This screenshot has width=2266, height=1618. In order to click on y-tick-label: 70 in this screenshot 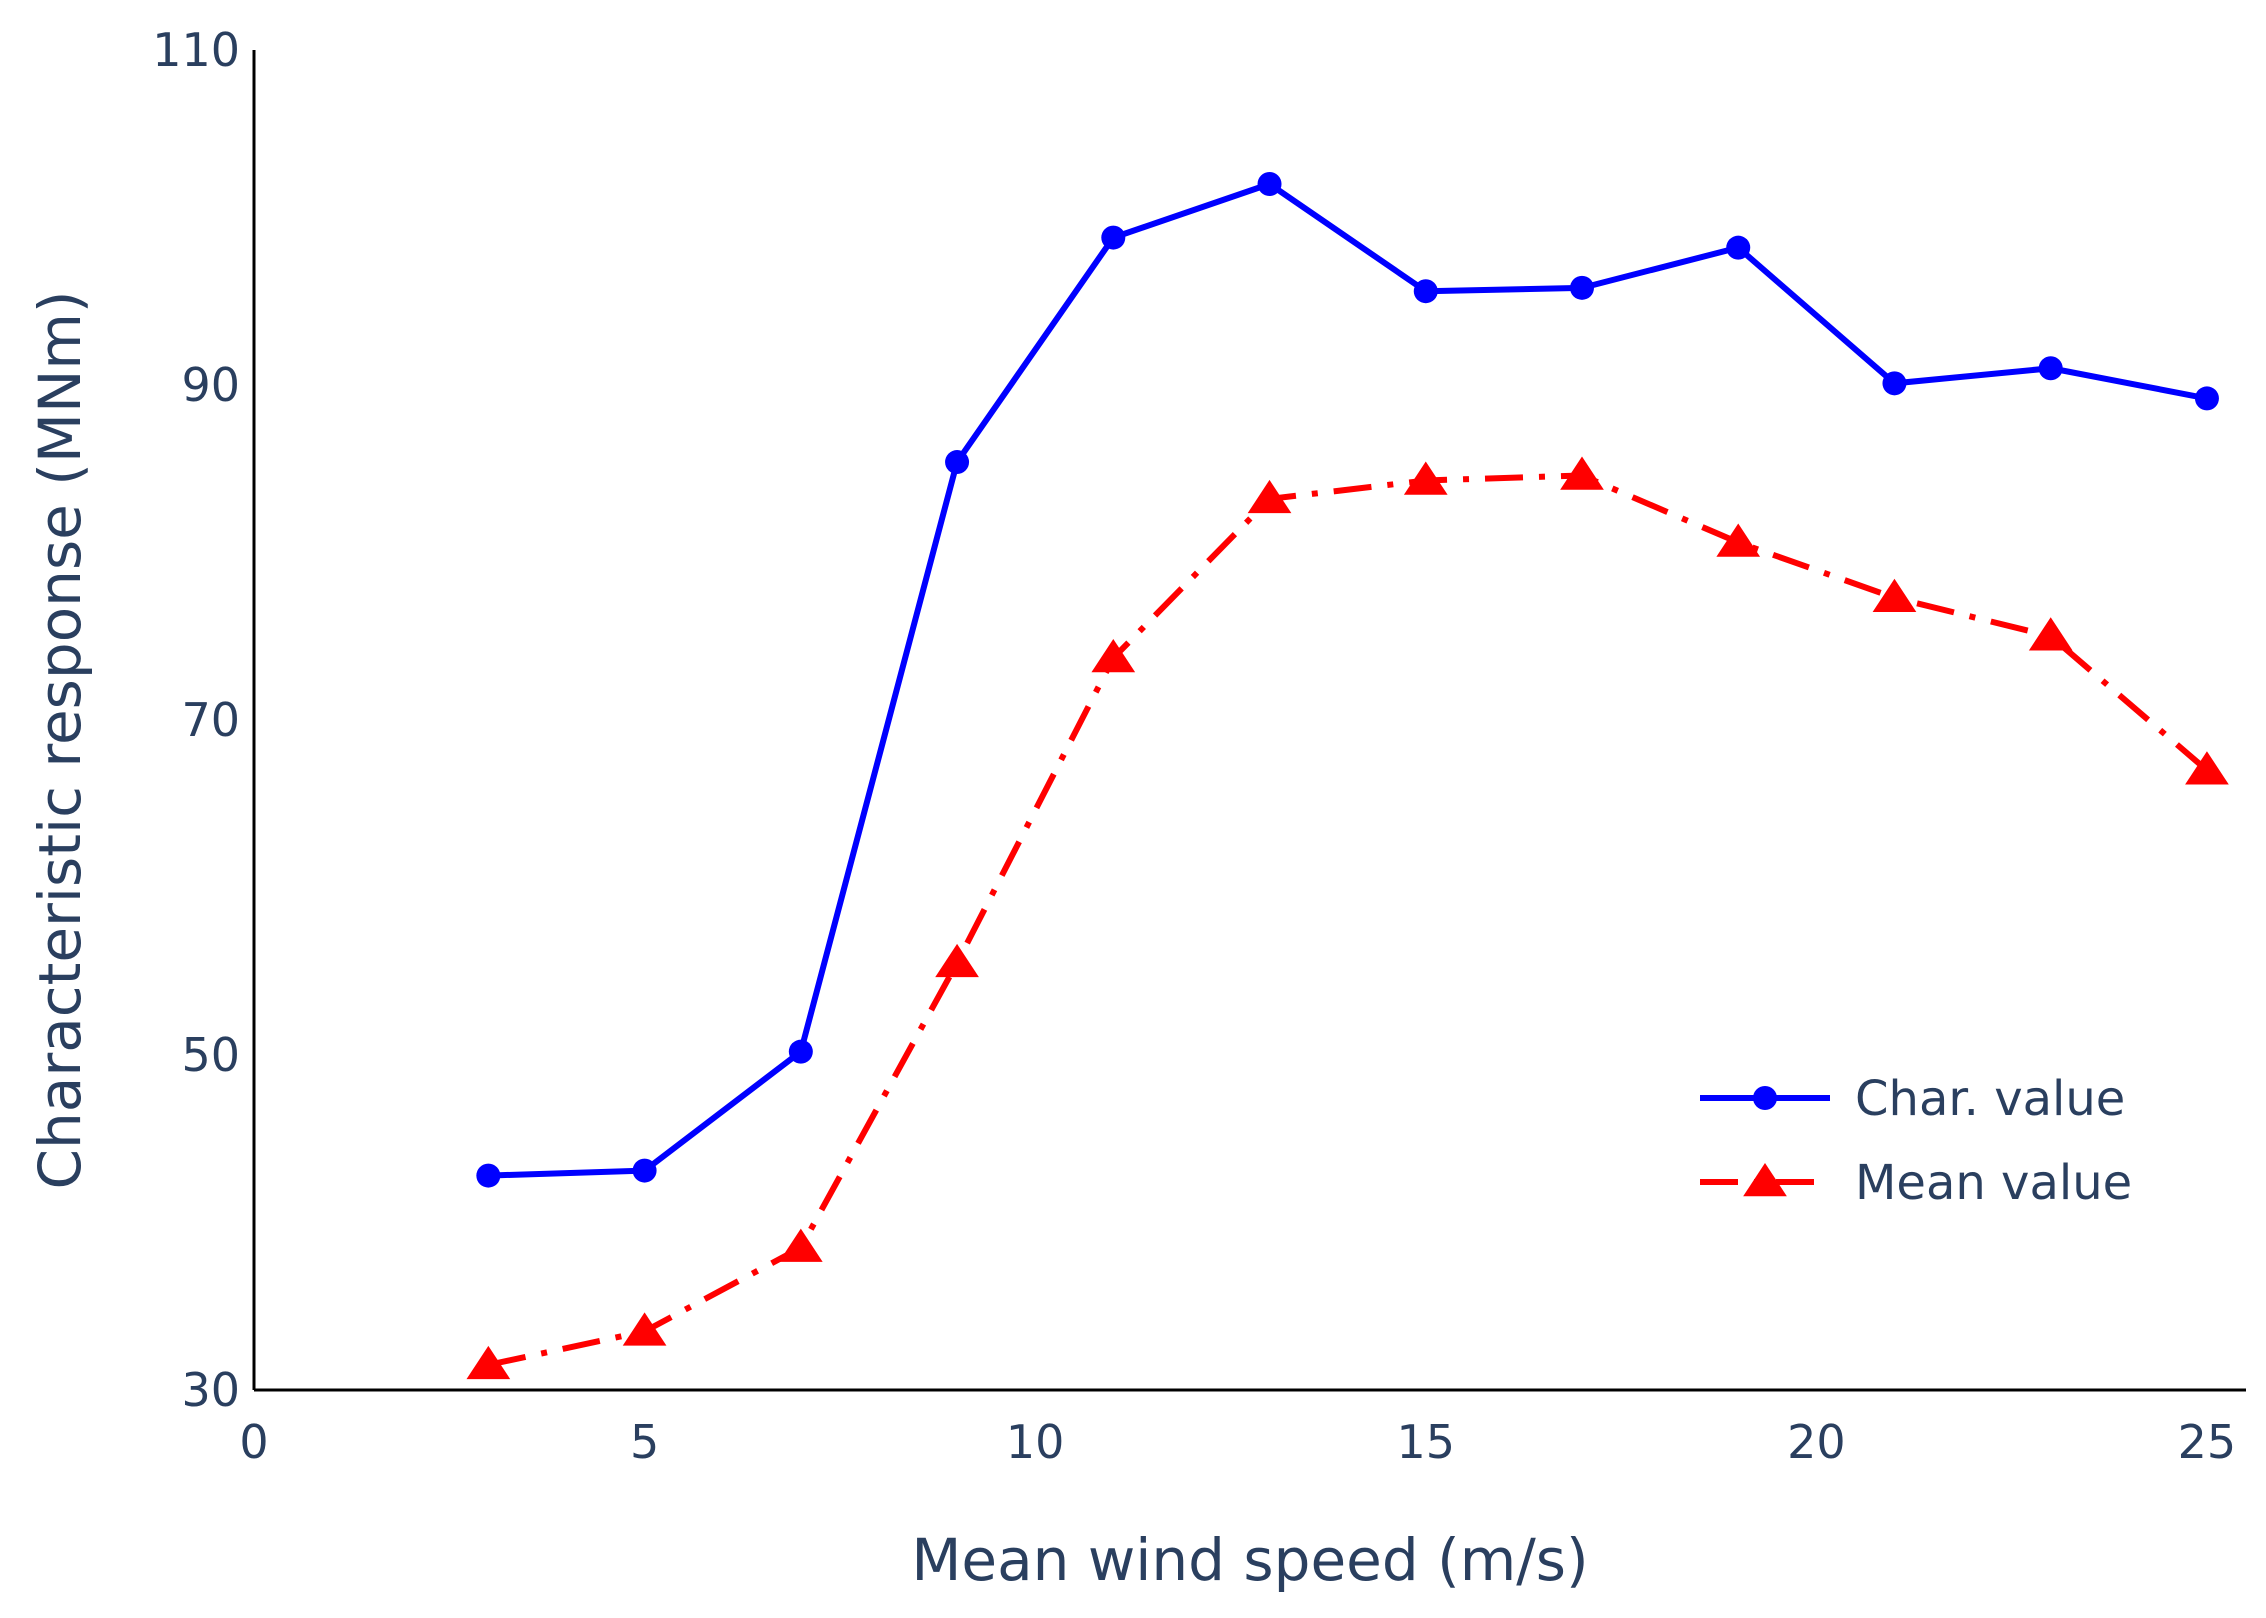, I will do `click(210, 720)`.